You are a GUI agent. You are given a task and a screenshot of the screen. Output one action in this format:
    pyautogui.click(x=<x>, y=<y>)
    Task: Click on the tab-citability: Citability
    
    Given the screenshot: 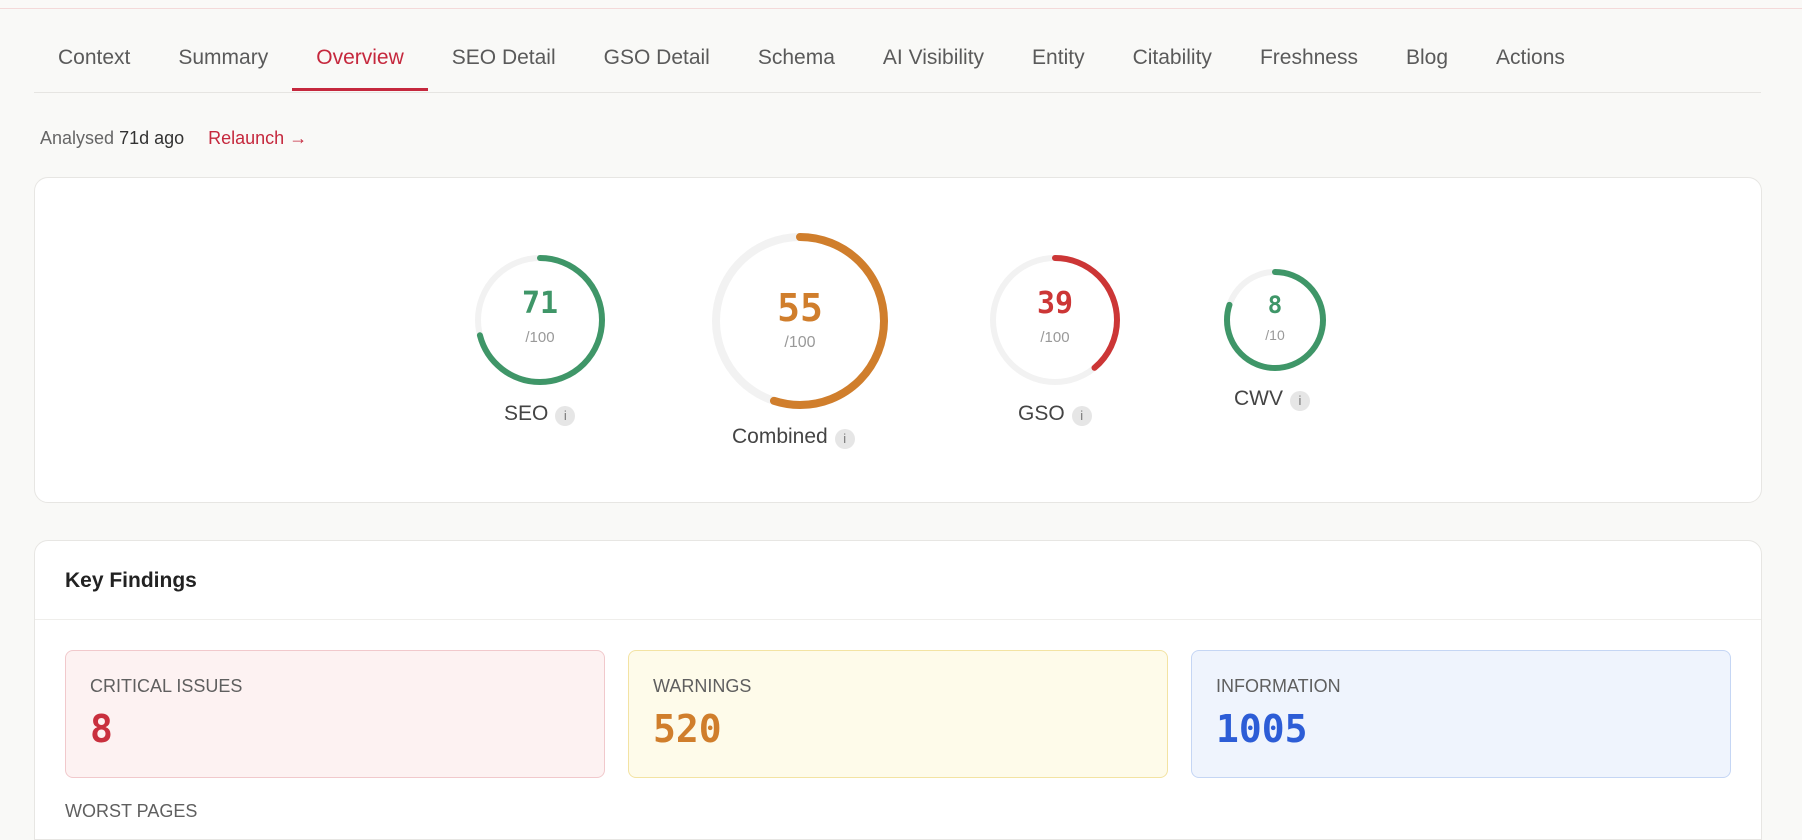 What is the action you would take?
    pyautogui.click(x=1172, y=57)
    